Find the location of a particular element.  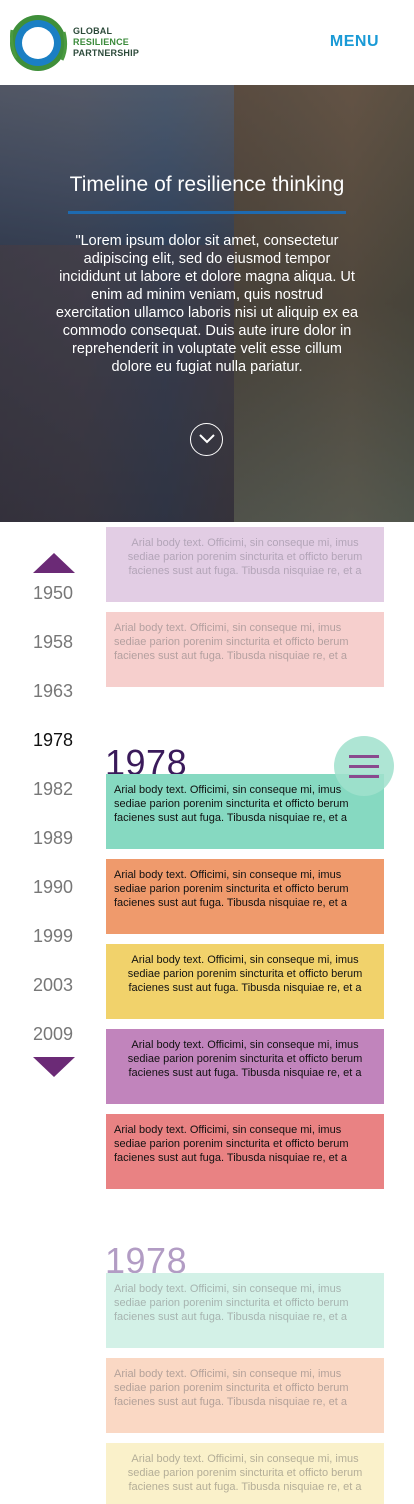

year-2003: 2003 is located at coordinates (53, 985).